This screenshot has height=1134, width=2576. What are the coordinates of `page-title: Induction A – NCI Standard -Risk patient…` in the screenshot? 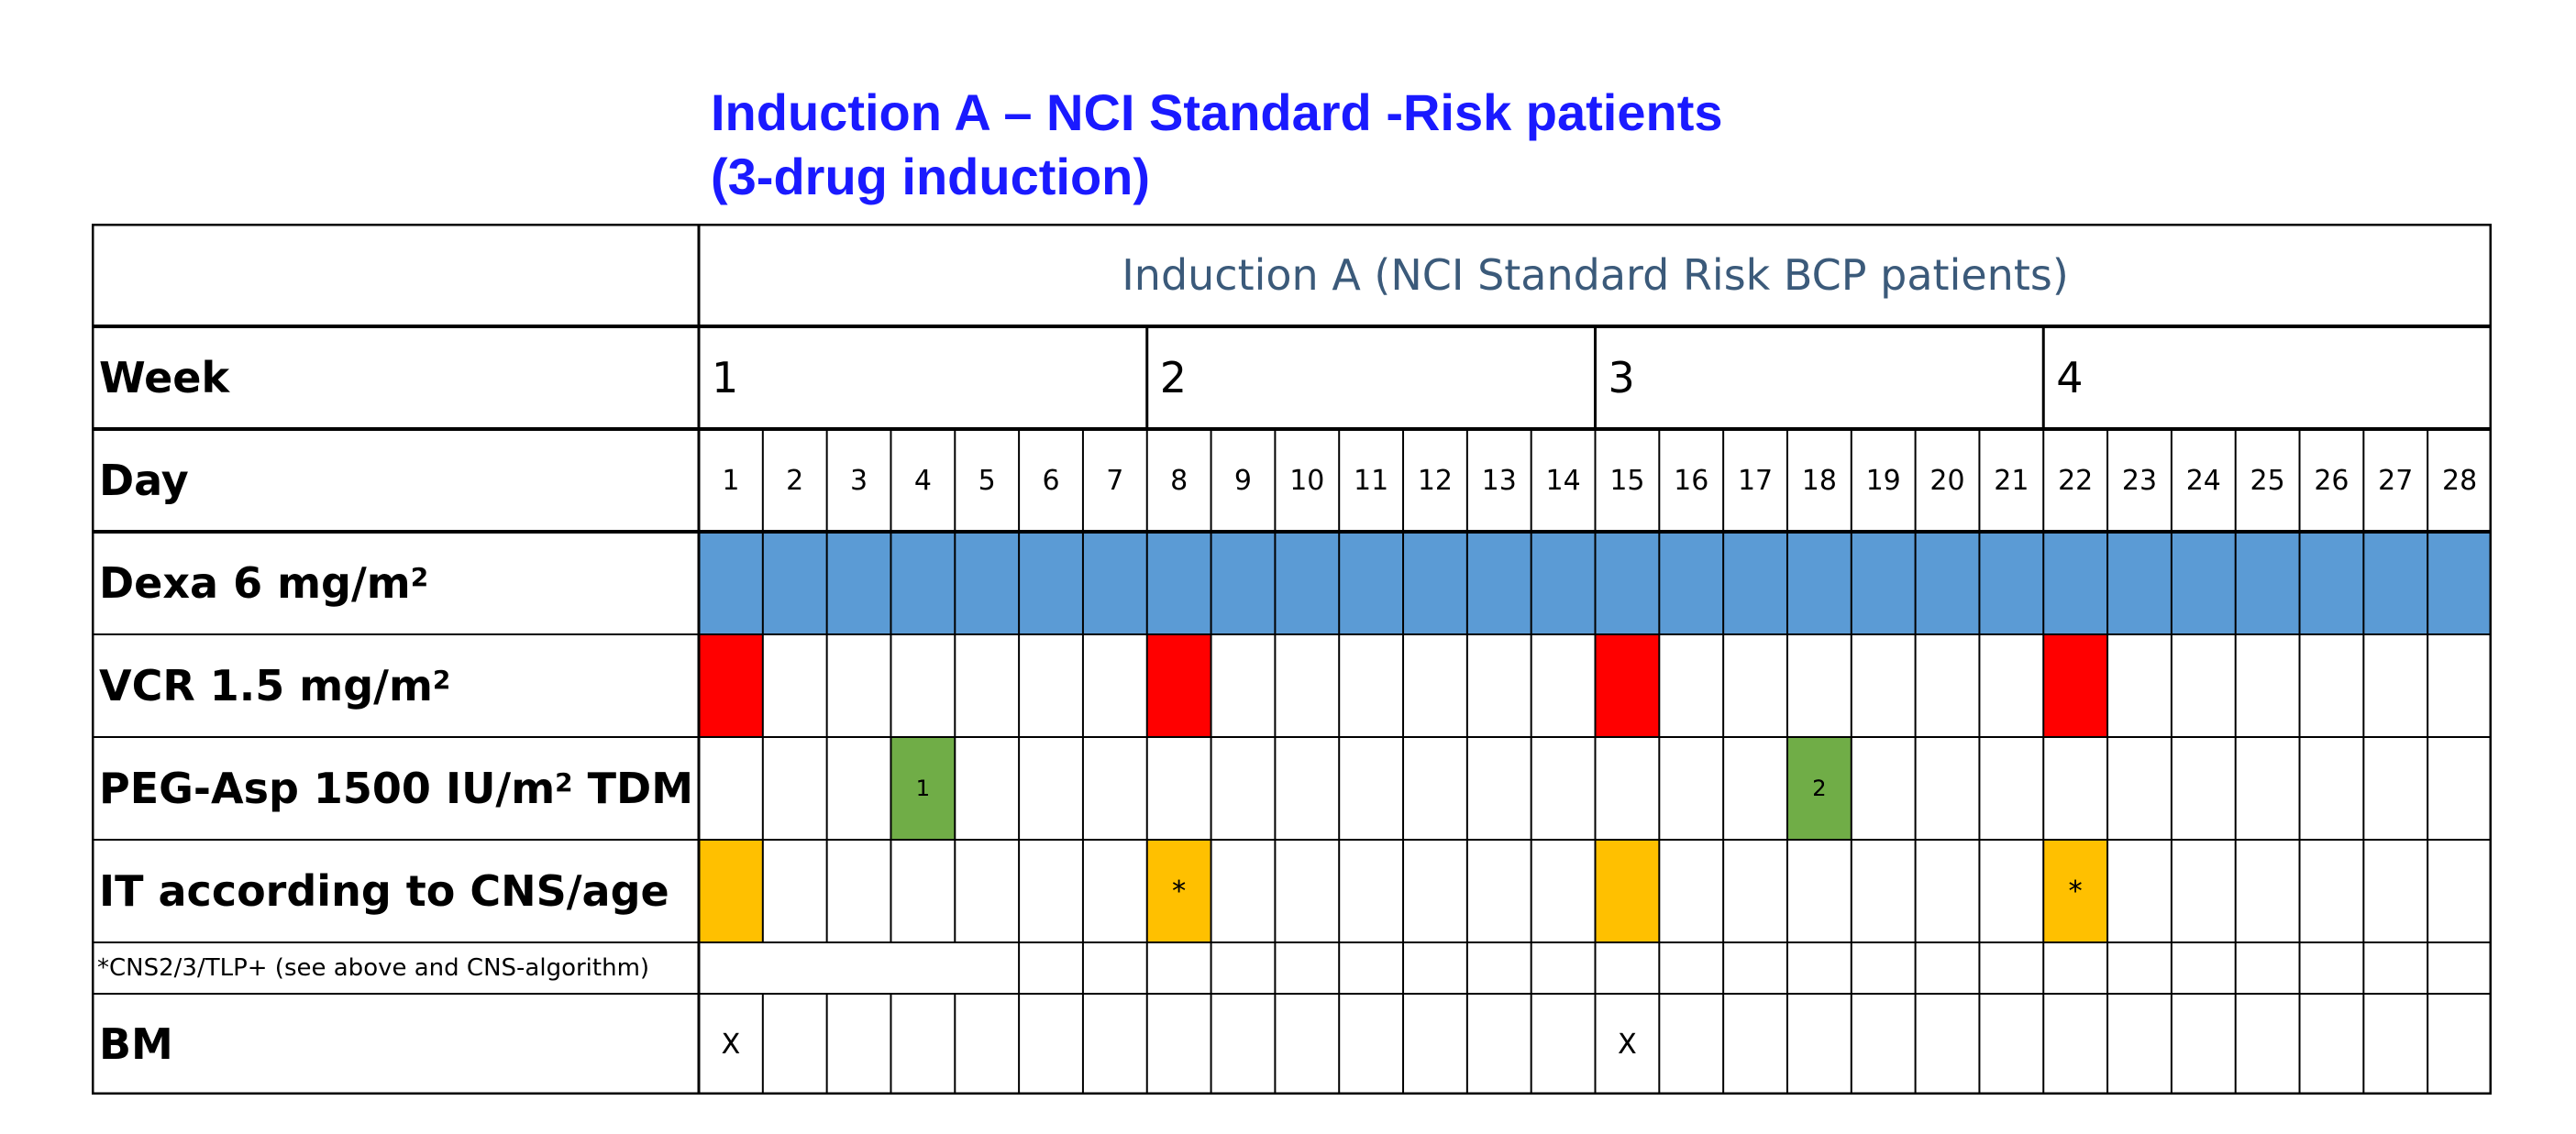 It's located at (1217, 145).